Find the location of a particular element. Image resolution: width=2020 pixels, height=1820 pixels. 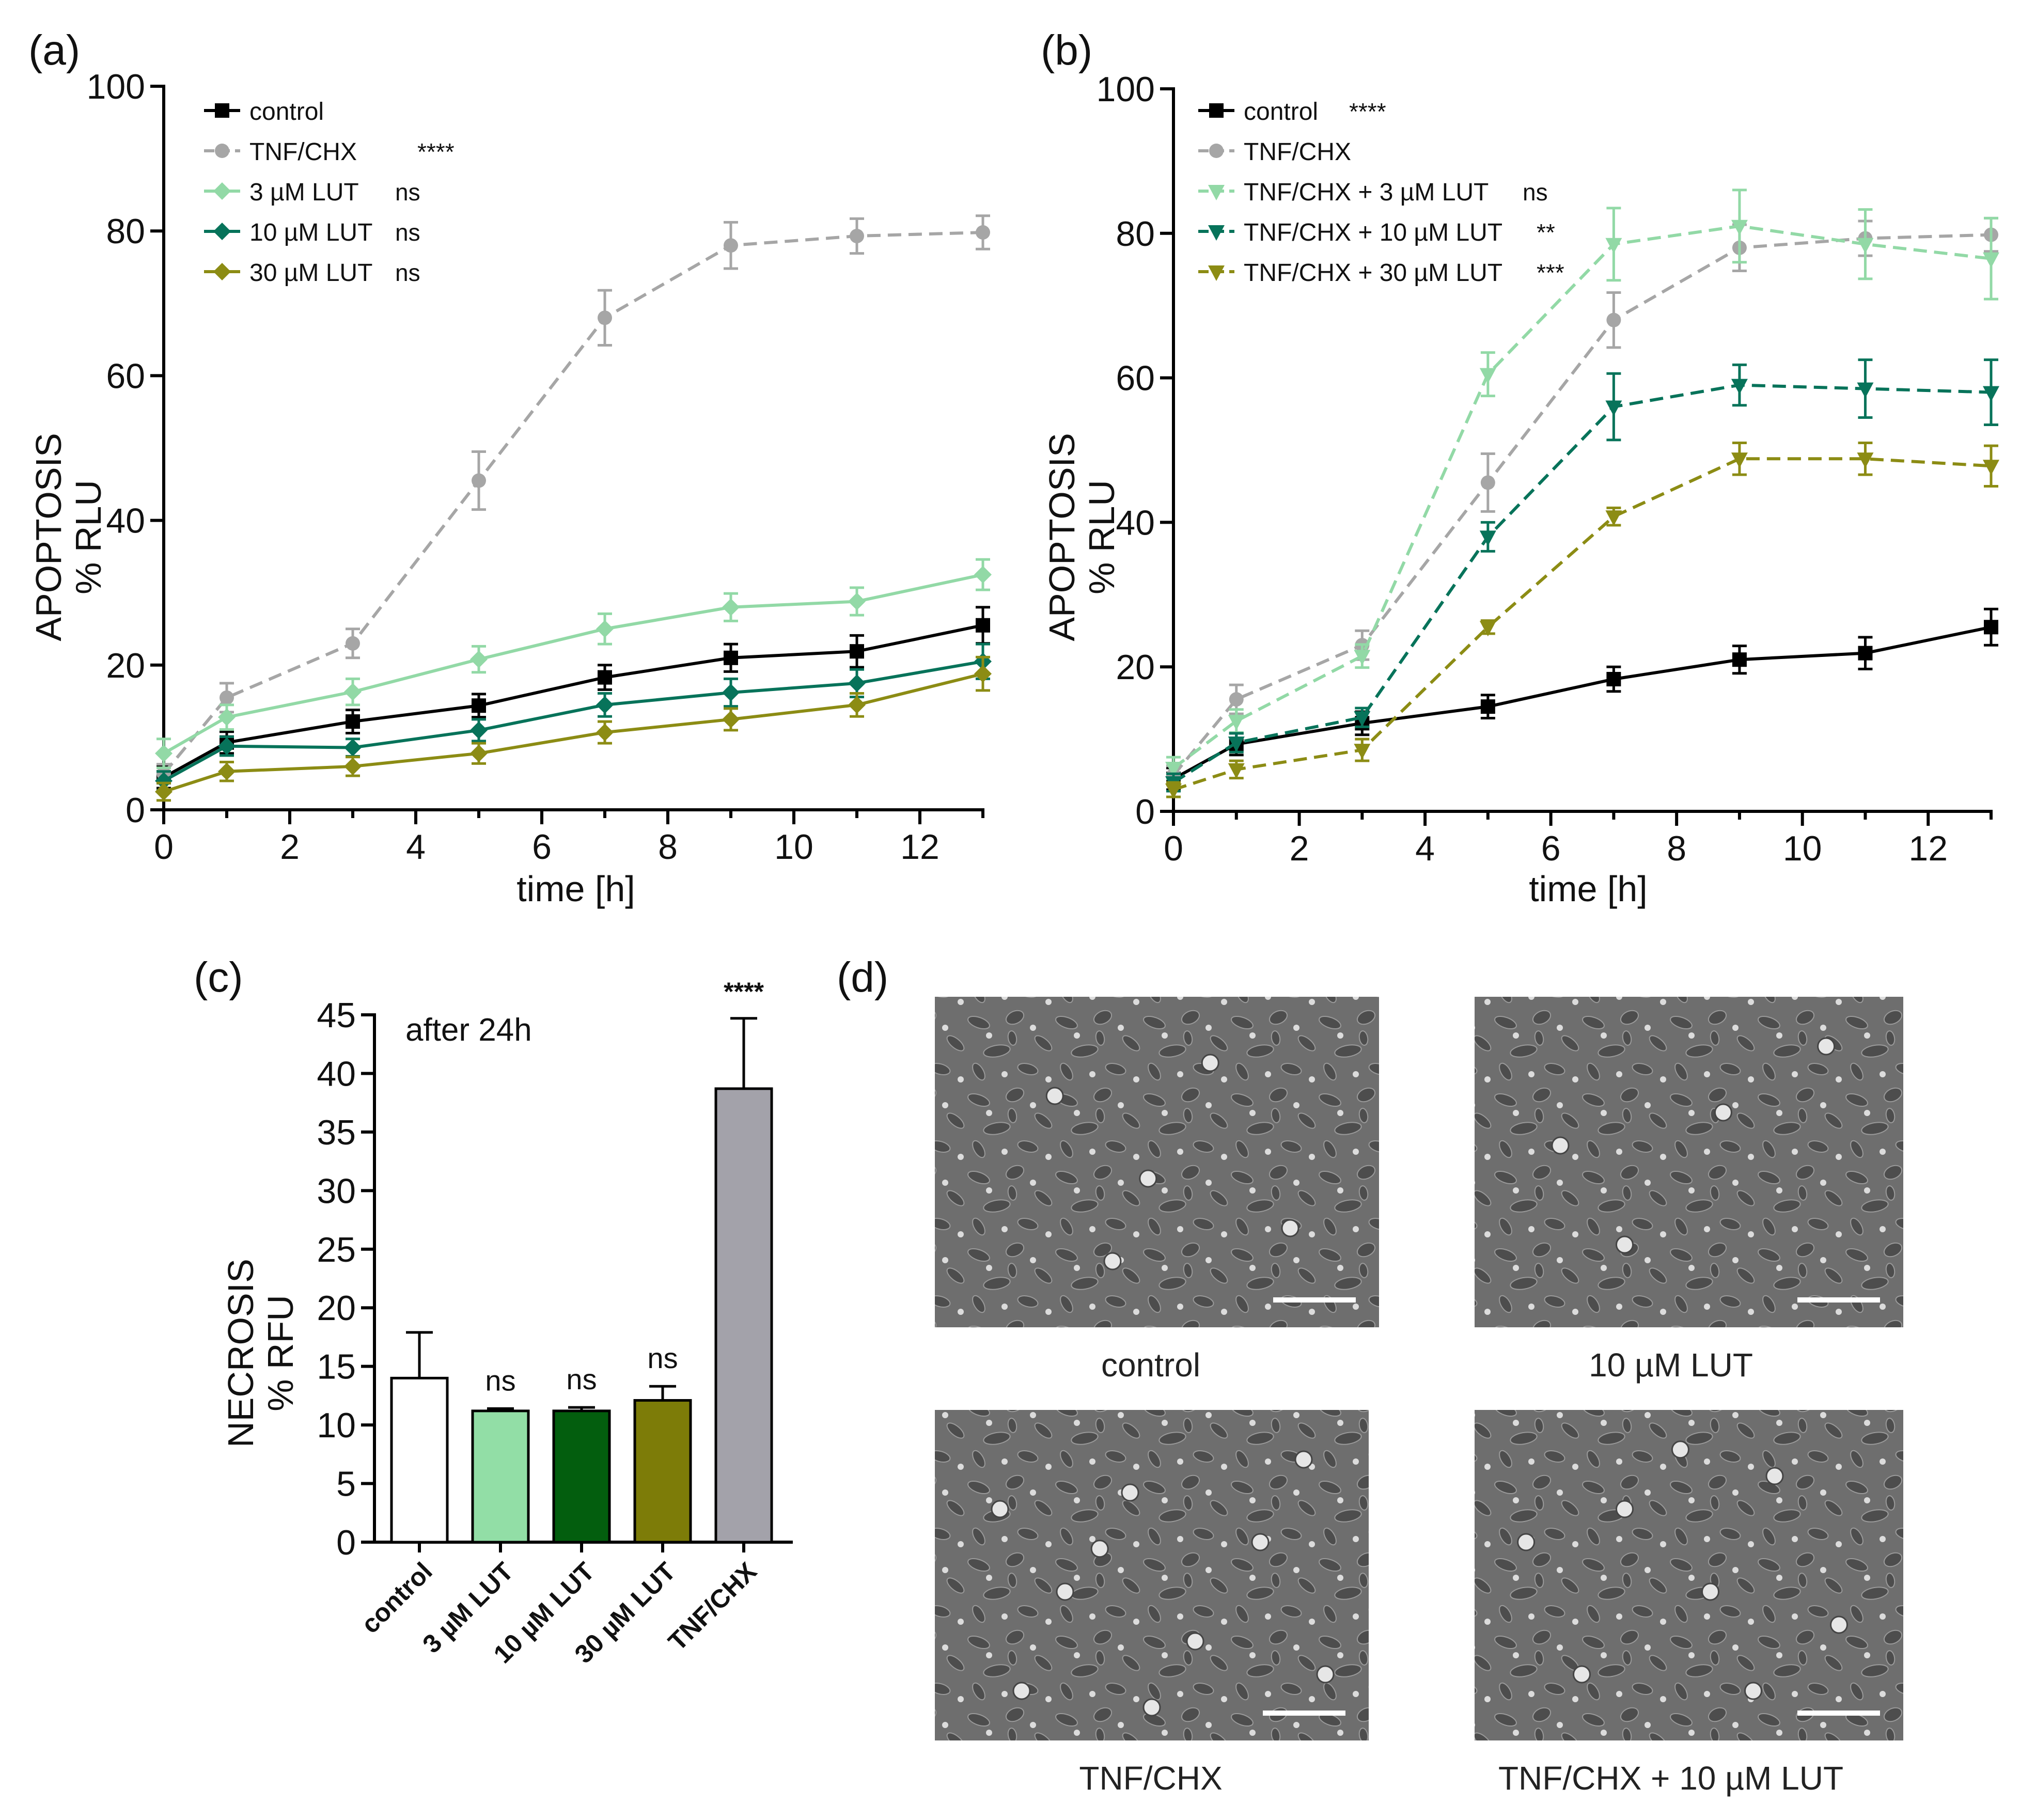

micrograph-caption: TNF/CHX + 10 µM LUT is located at coordinates (1670, 1778).